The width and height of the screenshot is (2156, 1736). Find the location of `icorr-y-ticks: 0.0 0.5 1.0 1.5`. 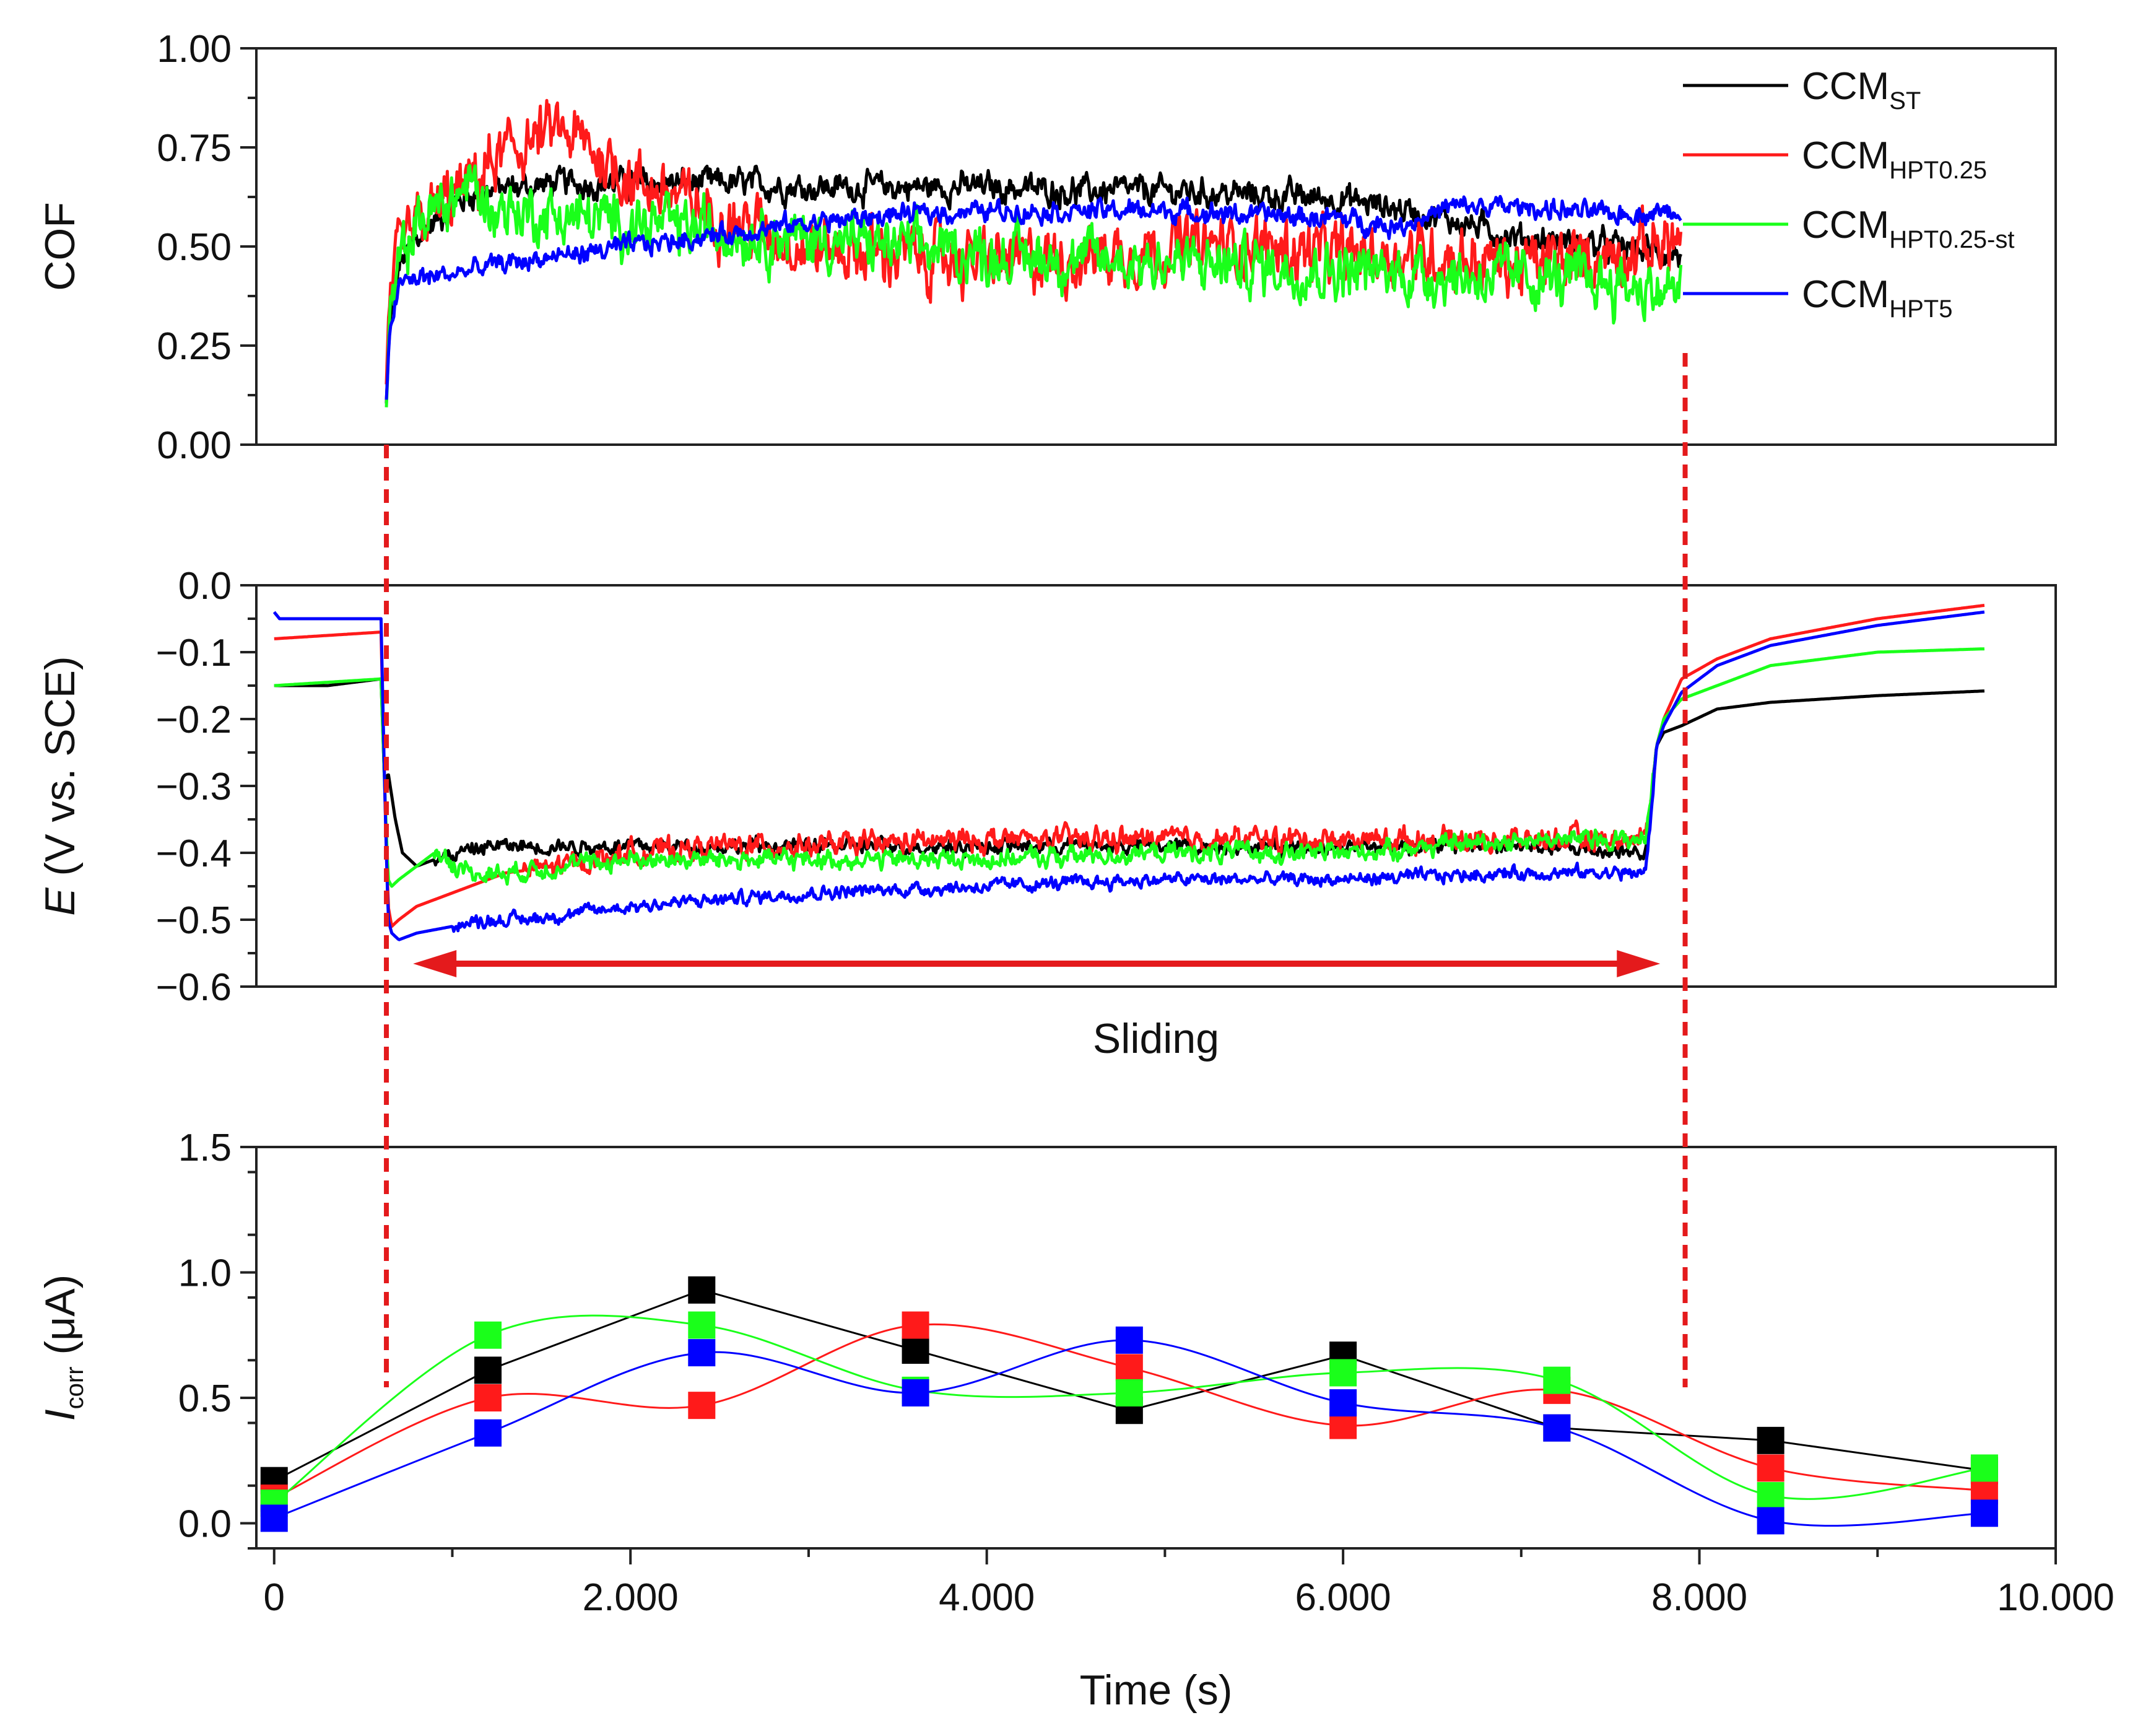

icorr-y-ticks: 0.0 0.5 1.0 1.5 is located at coordinates (217, 1338).